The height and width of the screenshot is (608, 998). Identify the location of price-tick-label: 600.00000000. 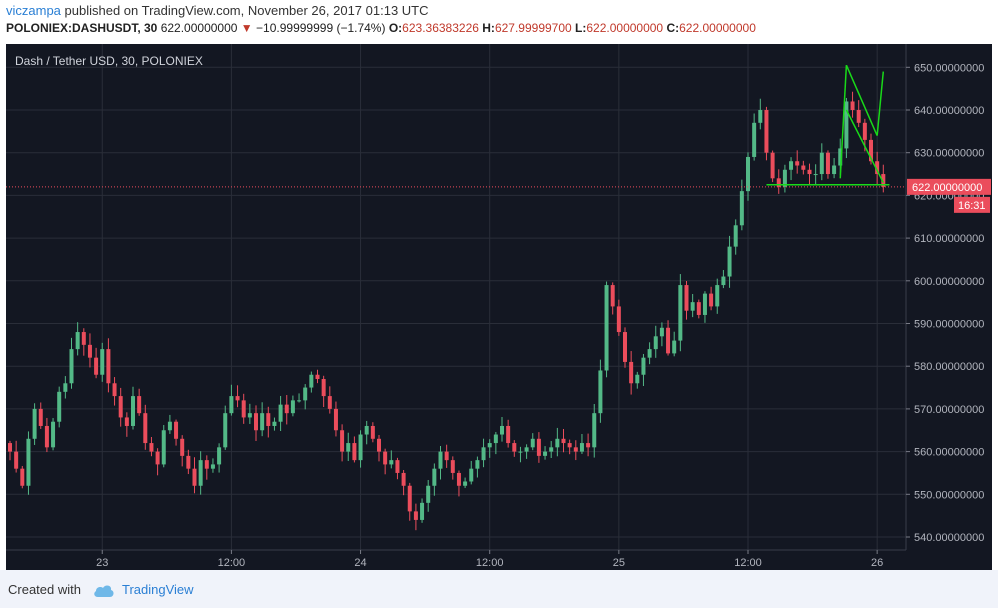
(949, 282).